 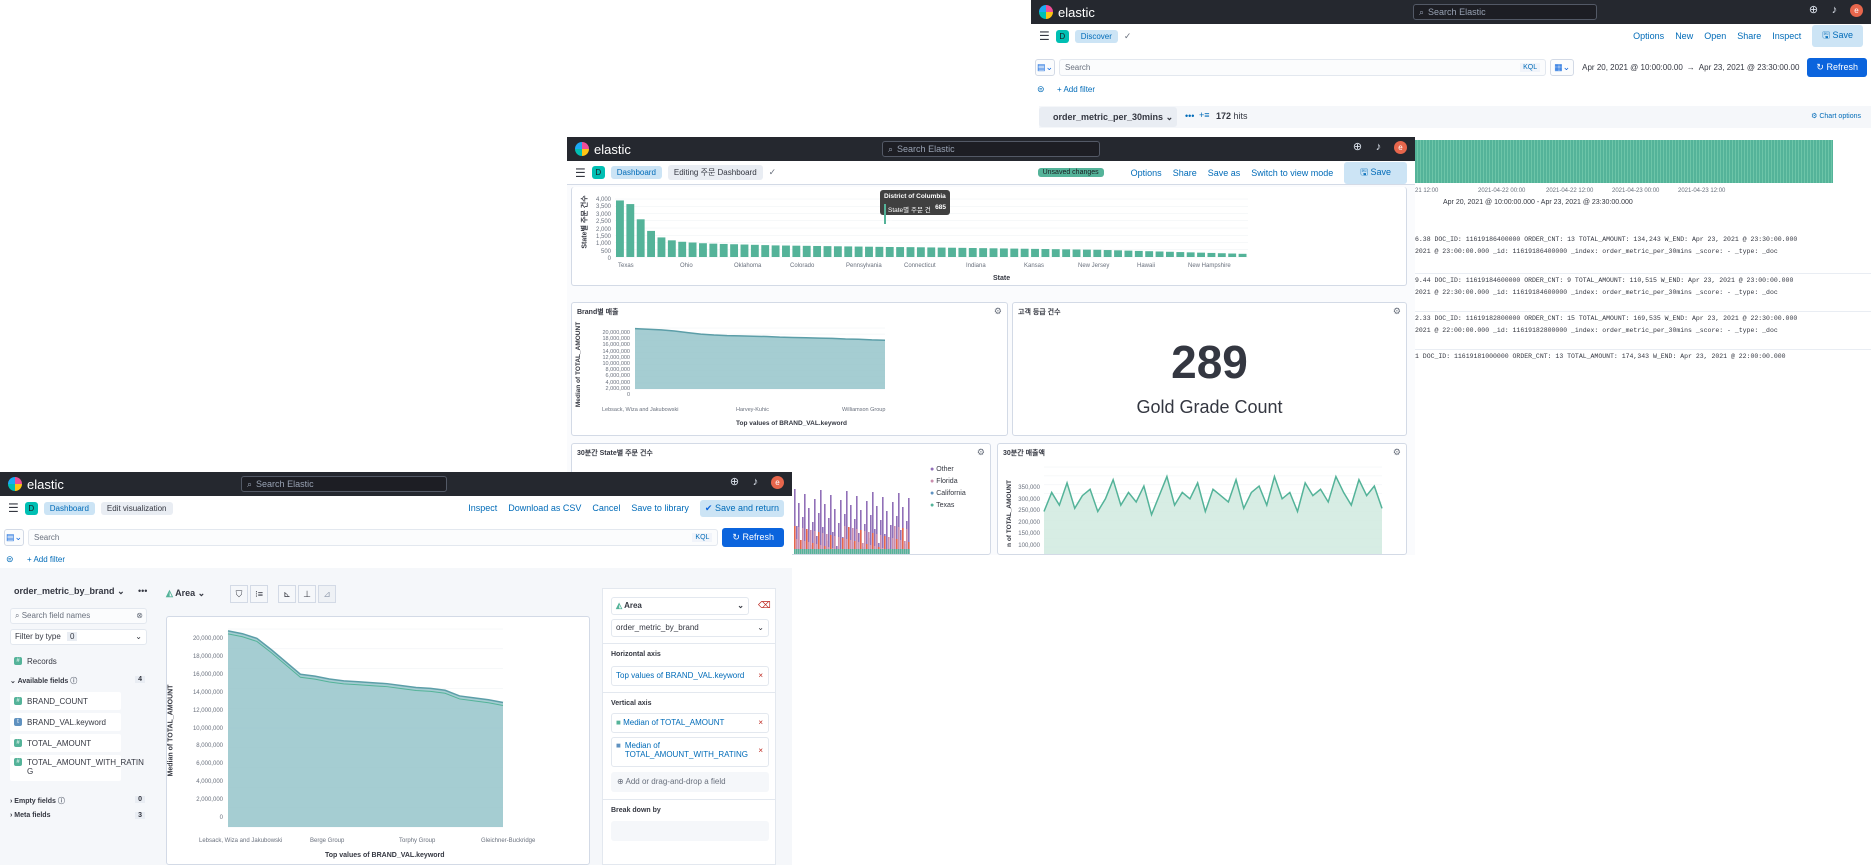 I want to click on download-csv-link: Download as CSV, so click(x=545, y=508).